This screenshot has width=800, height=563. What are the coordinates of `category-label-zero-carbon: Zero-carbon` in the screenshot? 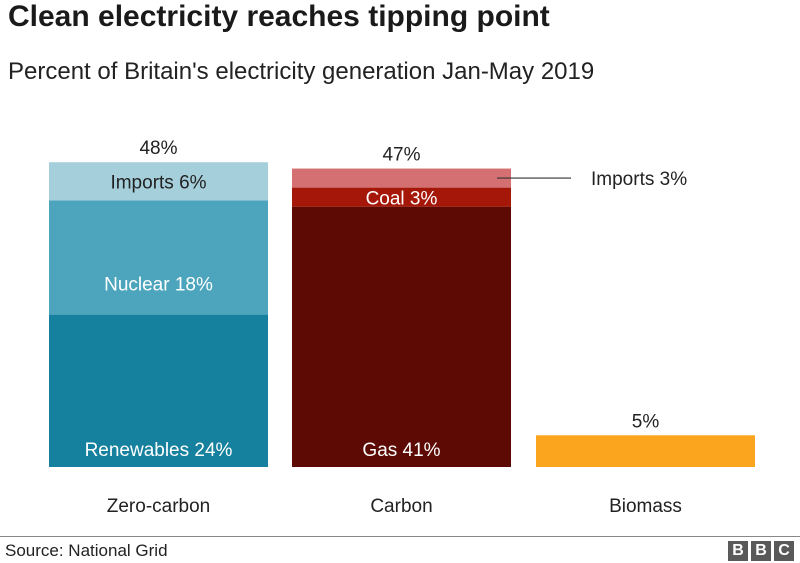 It's located at (159, 506).